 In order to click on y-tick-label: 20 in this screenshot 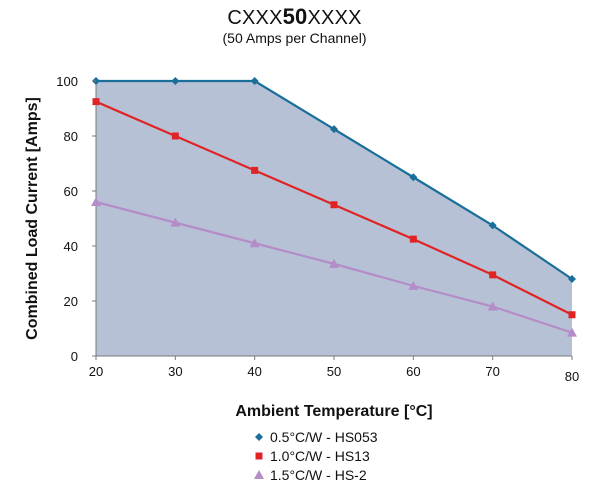, I will do `click(71, 301)`.